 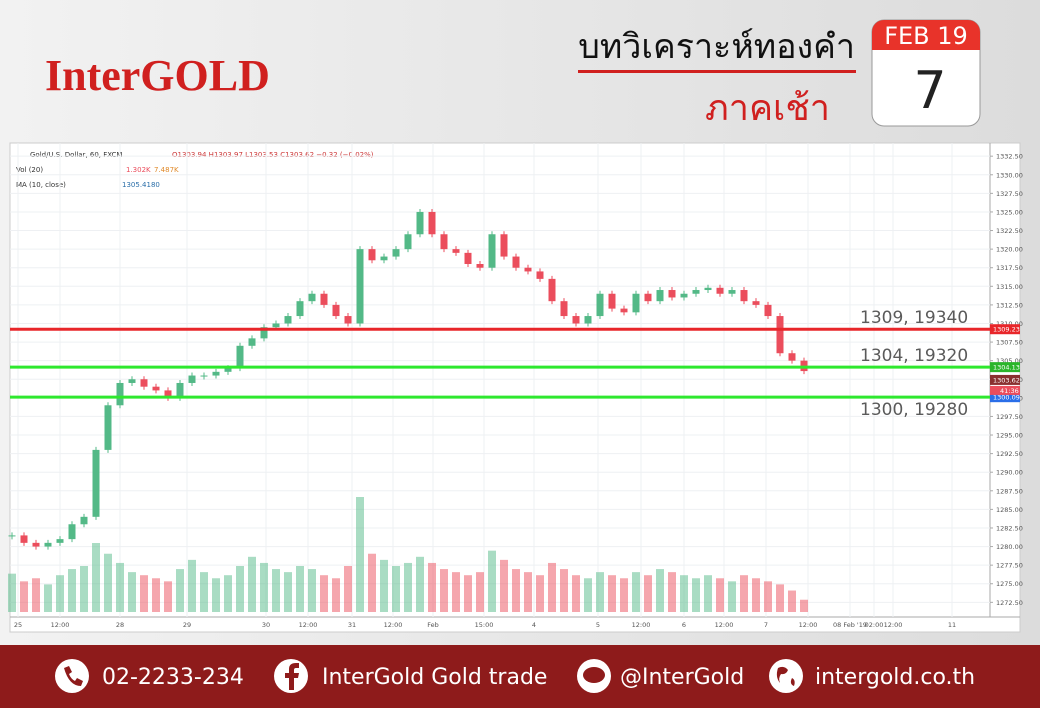 What do you see at coordinates (166, 170) in the screenshot?
I see `vol-value: 7.487K` at bounding box center [166, 170].